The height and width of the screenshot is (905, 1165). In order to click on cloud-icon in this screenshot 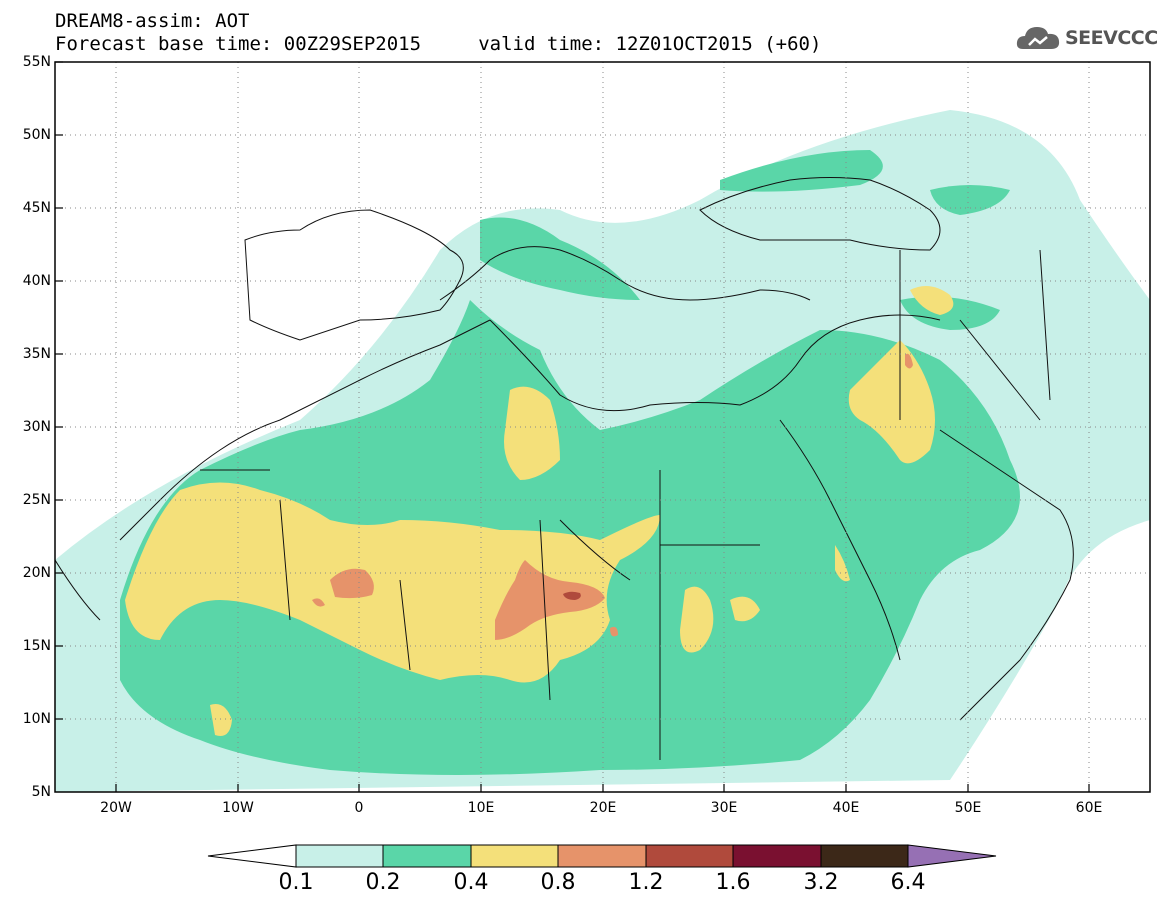, I will do `click(1038, 38)`.